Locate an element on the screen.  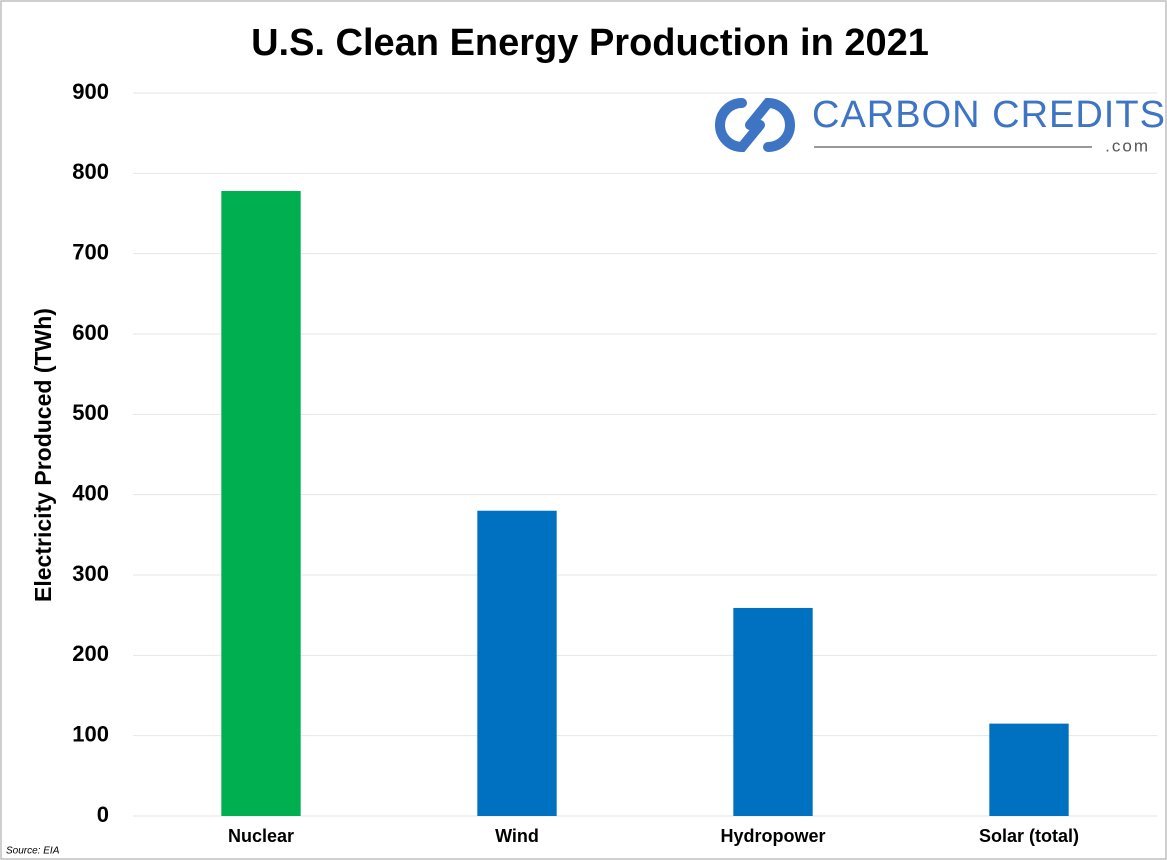
y-tick-label: 600 is located at coordinates (90, 332).